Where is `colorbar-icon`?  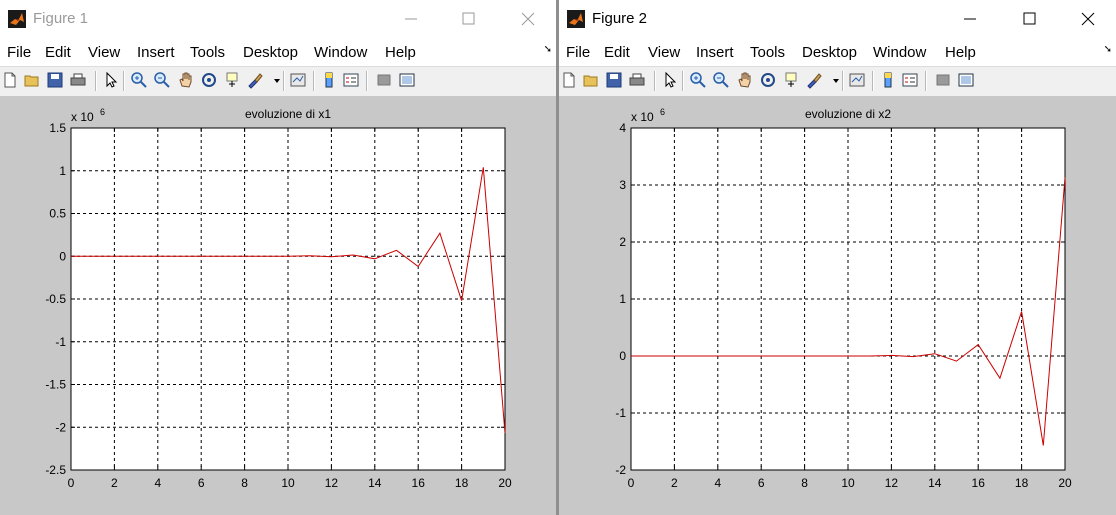
colorbar-icon is located at coordinates (329, 80).